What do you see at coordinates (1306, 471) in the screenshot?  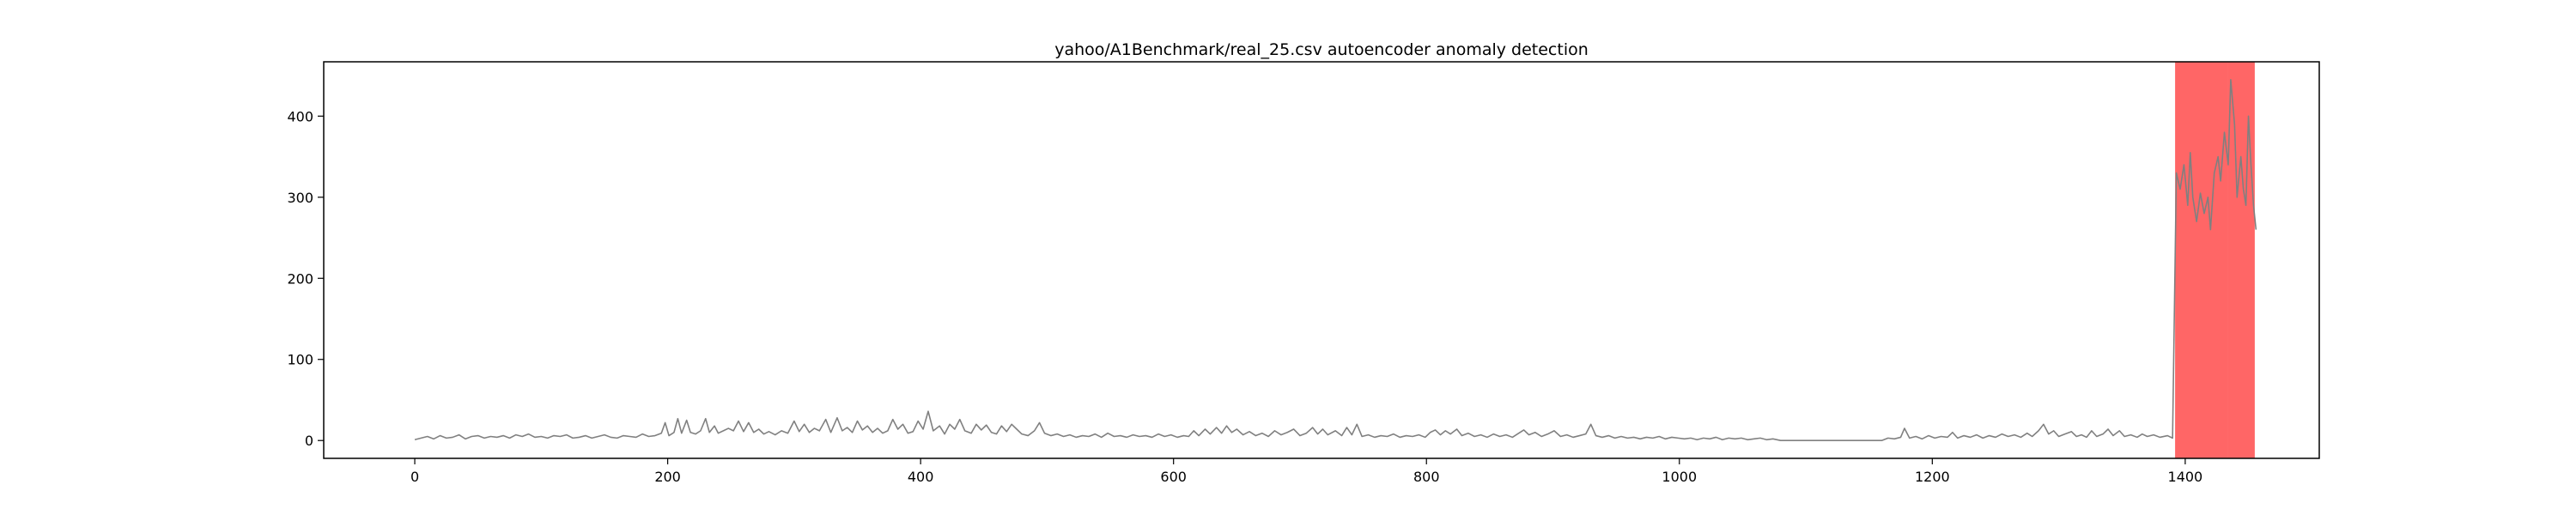 I see `x-axis: 0 200 400 600 800 1000 1200 1400` at bounding box center [1306, 471].